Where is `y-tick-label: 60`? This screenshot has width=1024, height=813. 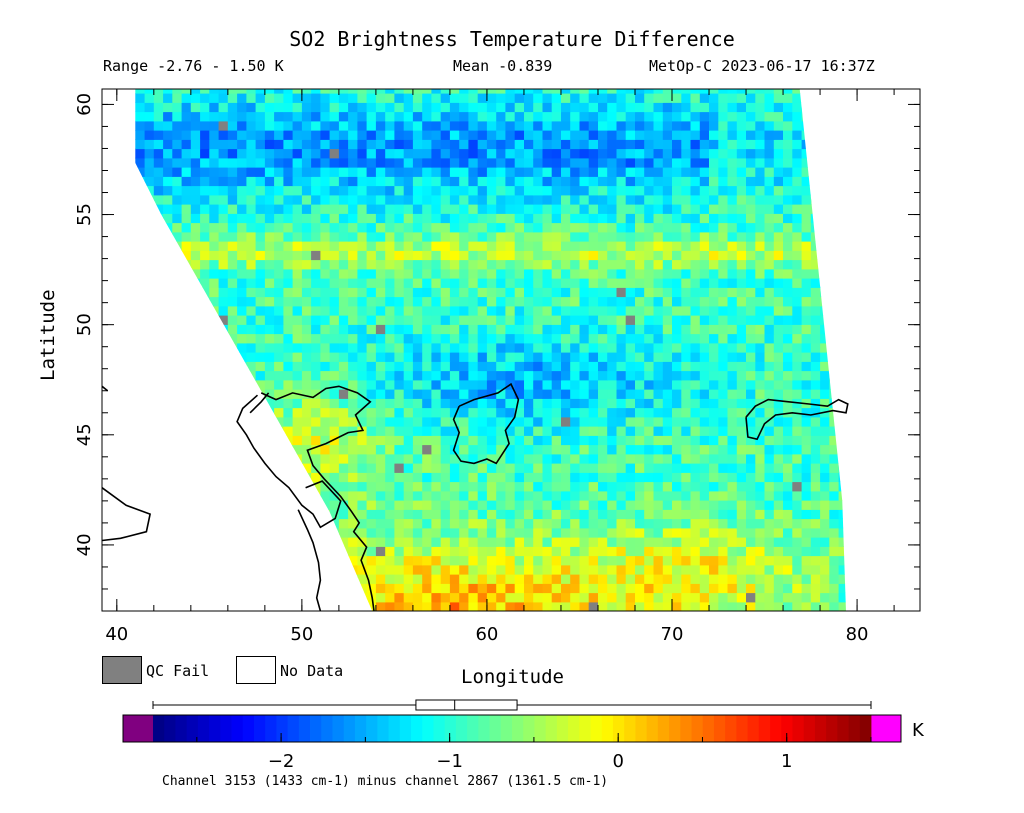
y-tick-label: 60 is located at coordinates (84, 104).